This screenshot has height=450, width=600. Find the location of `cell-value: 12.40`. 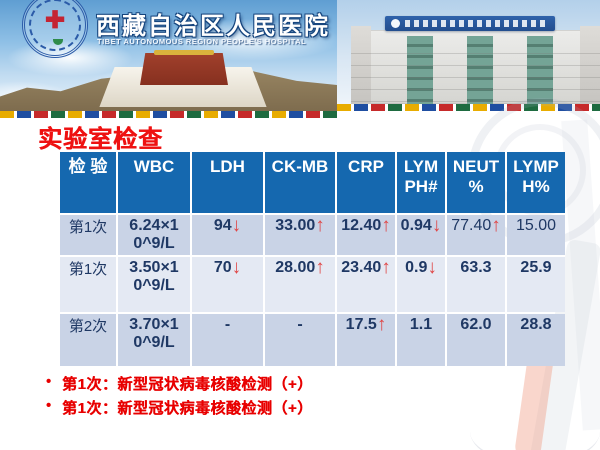

cell-value: 12.40 is located at coordinates (361, 225).